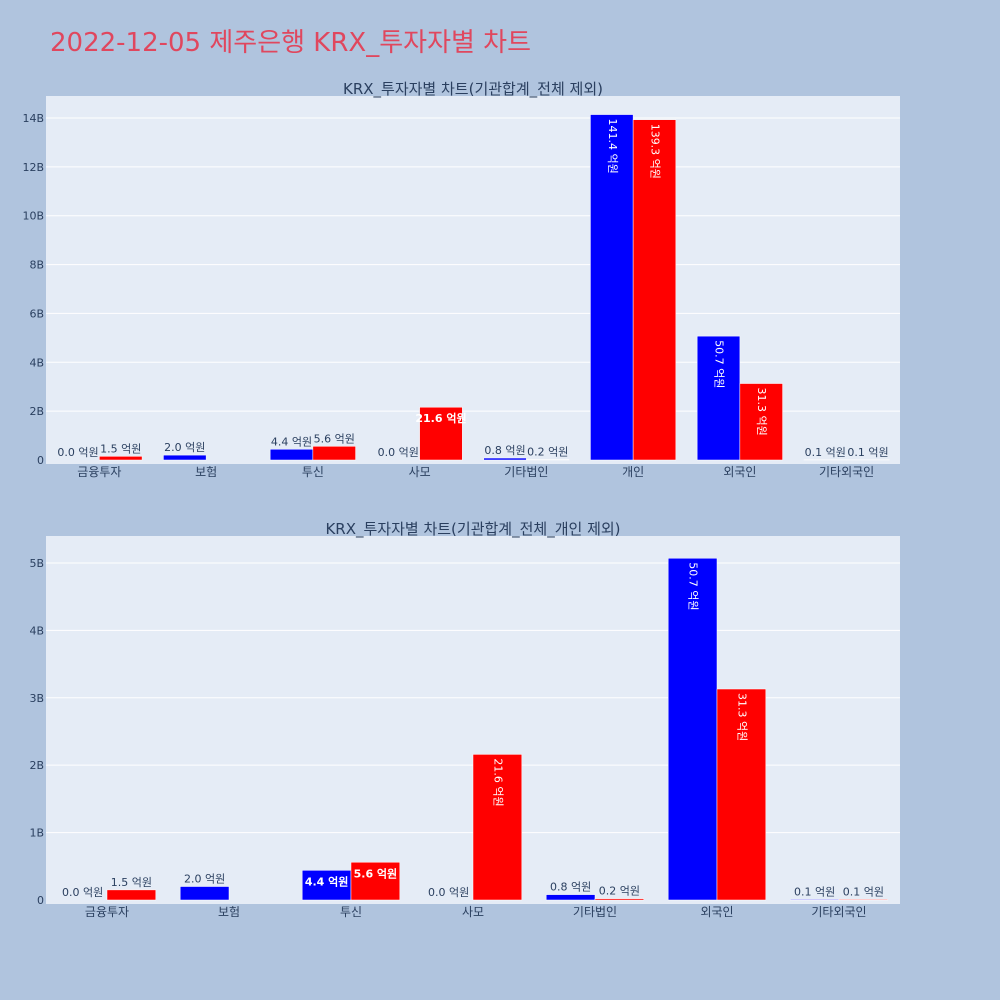  What do you see at coordinates (33, 167) in the screenshot?
I see `y-tick-label: 12B` at bounding box center [33, 167].